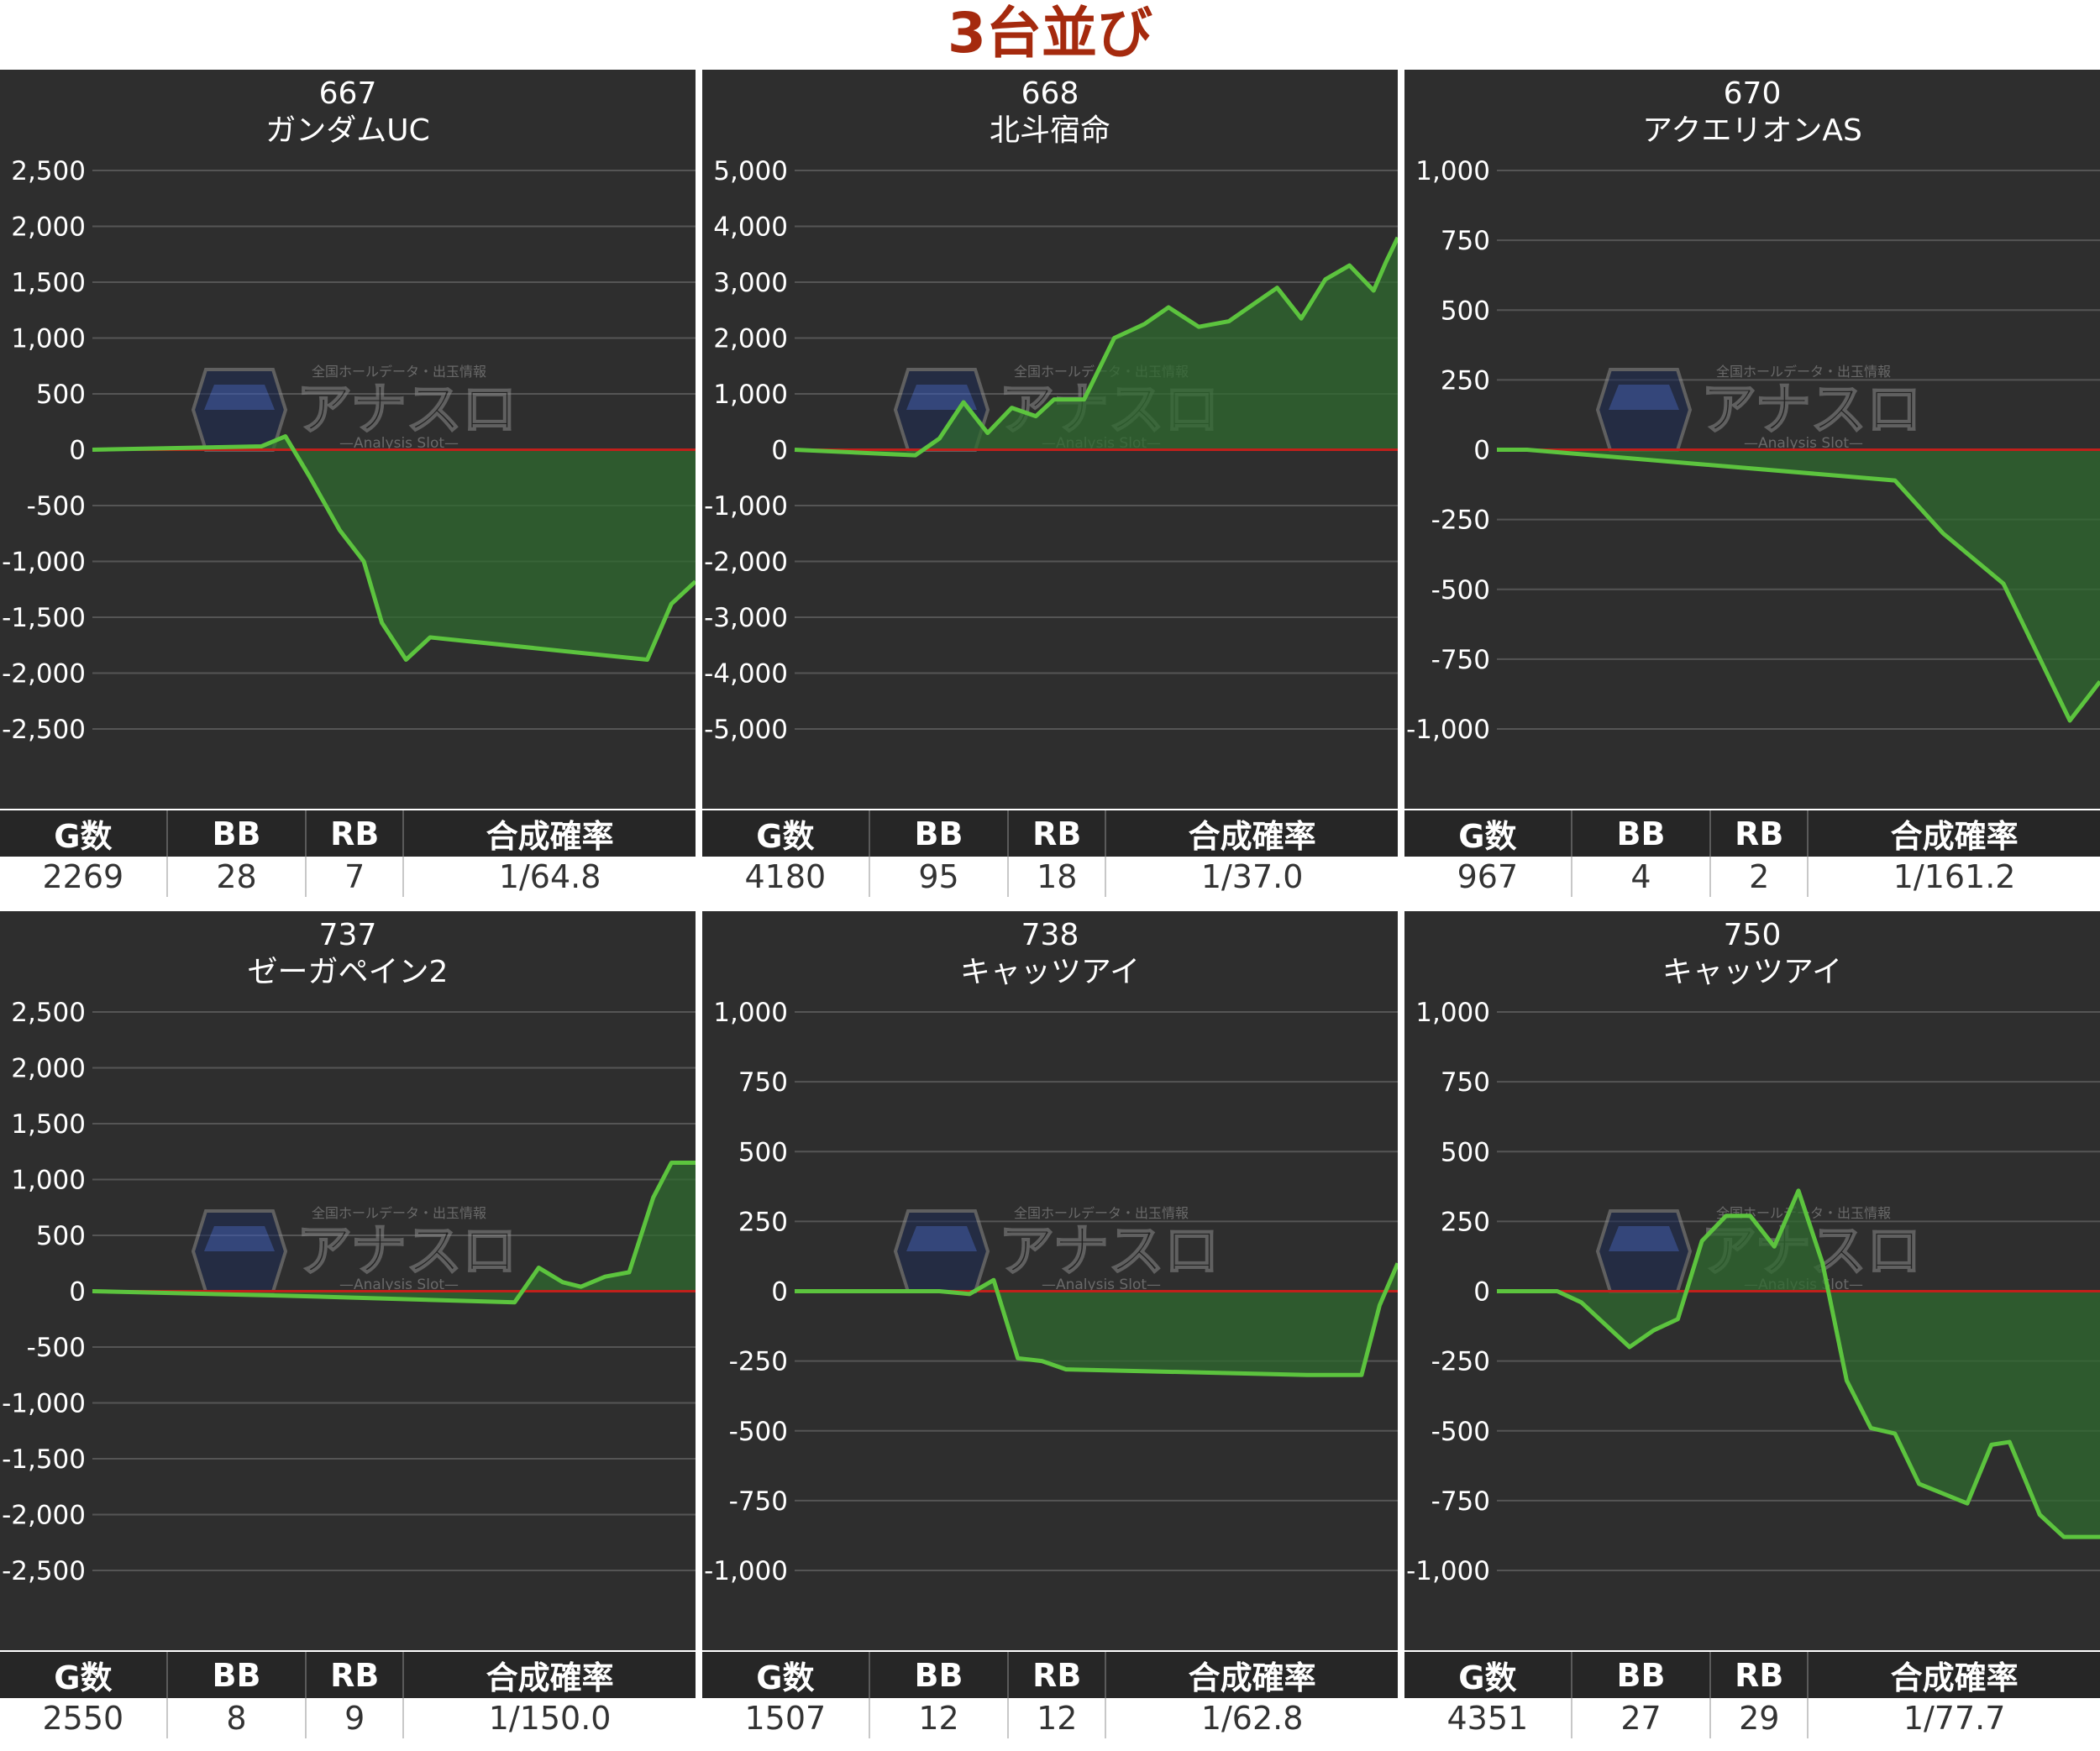 This screenshot has width=2100, height=1751. What do you see at coordinates (399, 372) in the screenshot?
I see `watermark-tagline: 全国ホールデータ・出玉情報` at bounding box center [399, 372].